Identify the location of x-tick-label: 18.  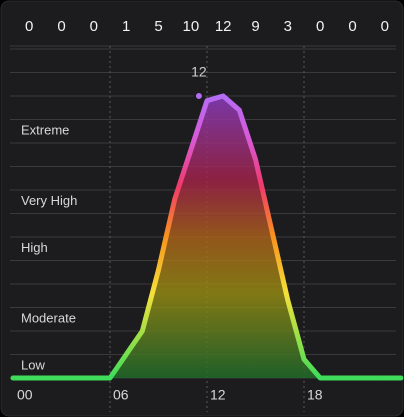
(315, 395).